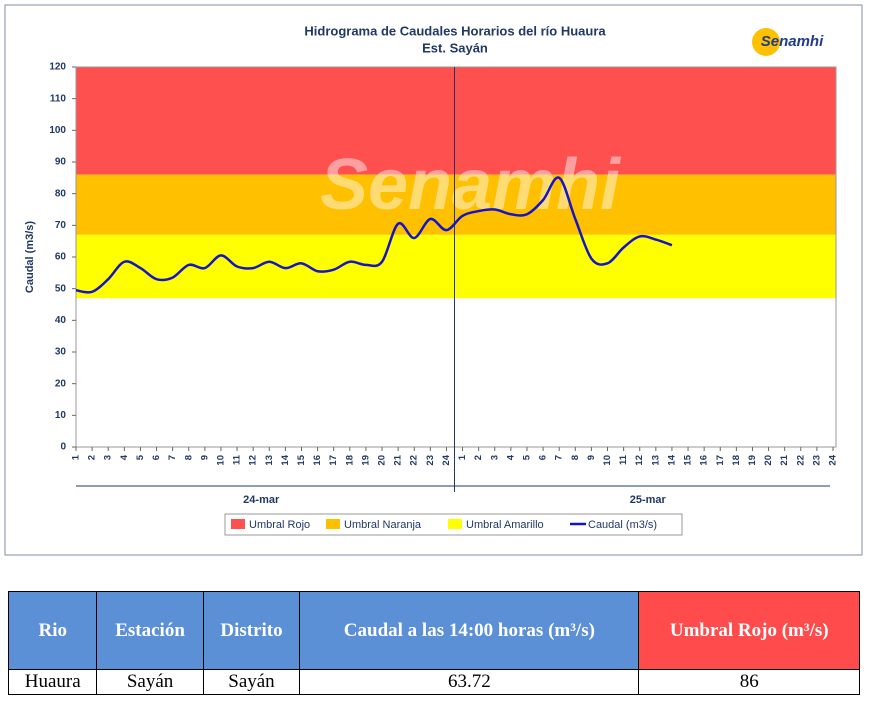  Describe the element at coordinates (505, 525) in the screenshot. I see `legend-label: Umbral Amarillo` at that location.